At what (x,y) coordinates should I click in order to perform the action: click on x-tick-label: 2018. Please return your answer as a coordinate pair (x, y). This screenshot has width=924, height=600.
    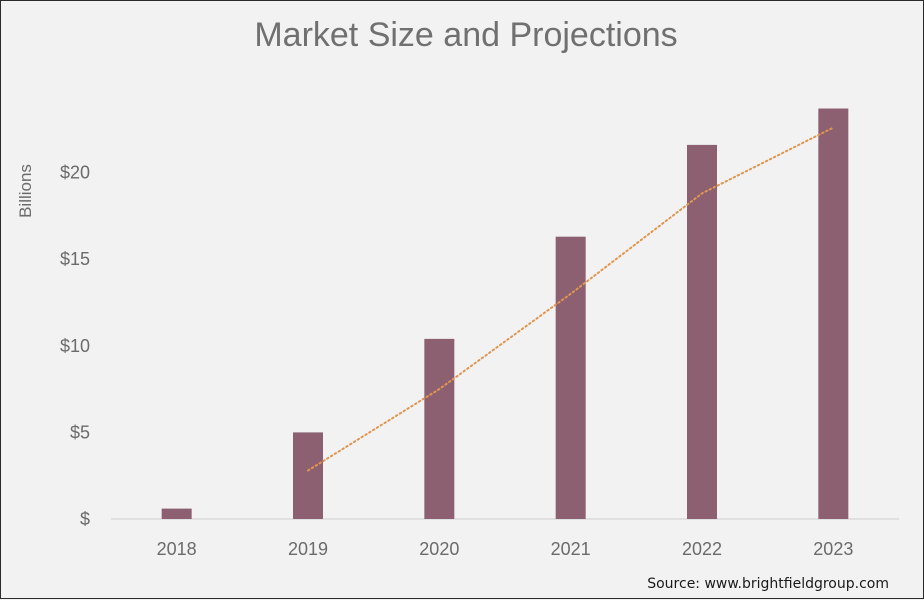
    Looking at the image, I should click on (177, 549).